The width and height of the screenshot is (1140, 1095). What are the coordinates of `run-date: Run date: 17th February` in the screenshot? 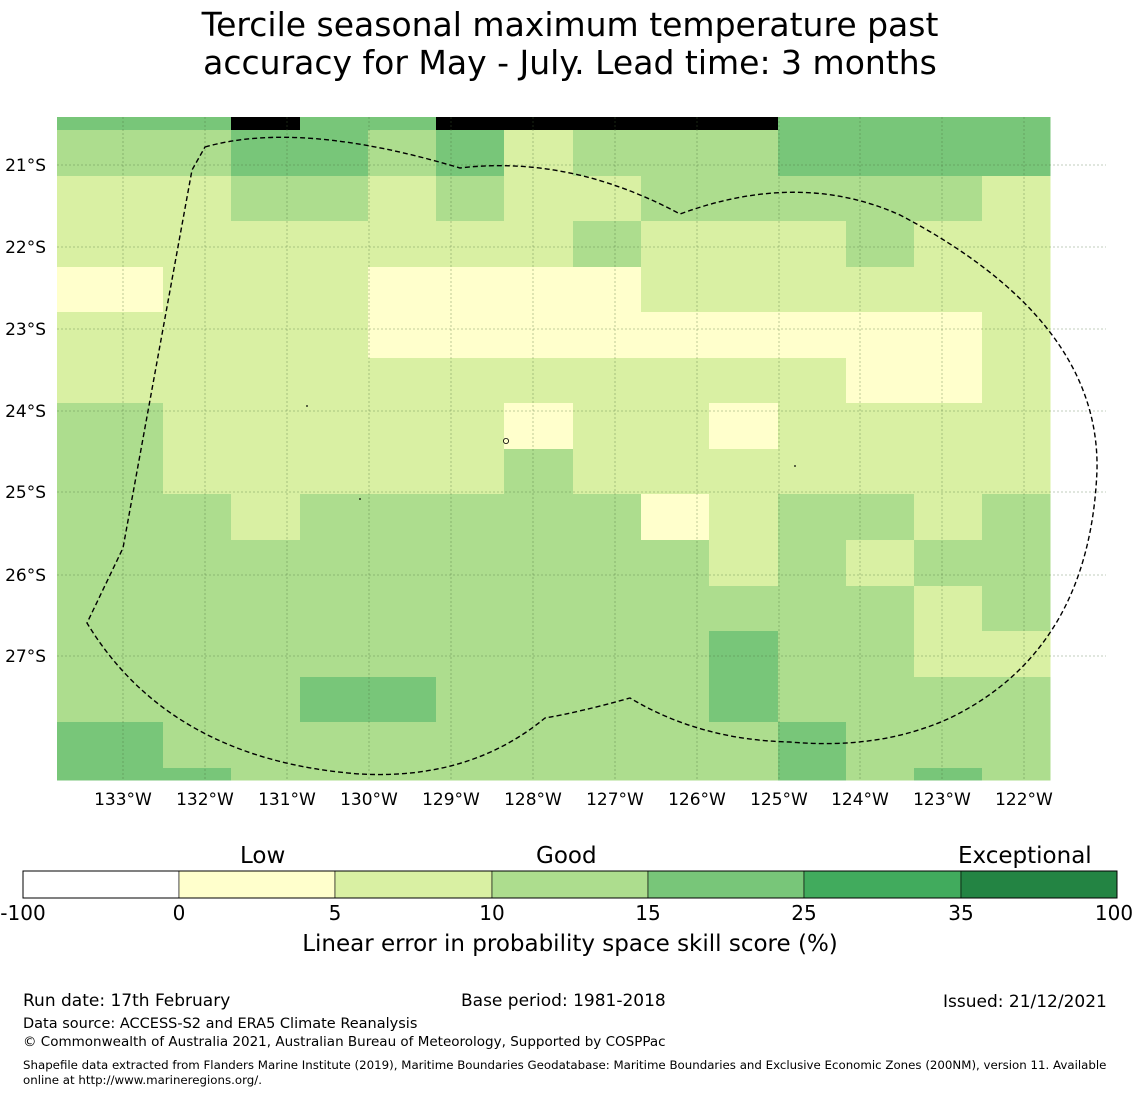 It's located at (127, 1001).